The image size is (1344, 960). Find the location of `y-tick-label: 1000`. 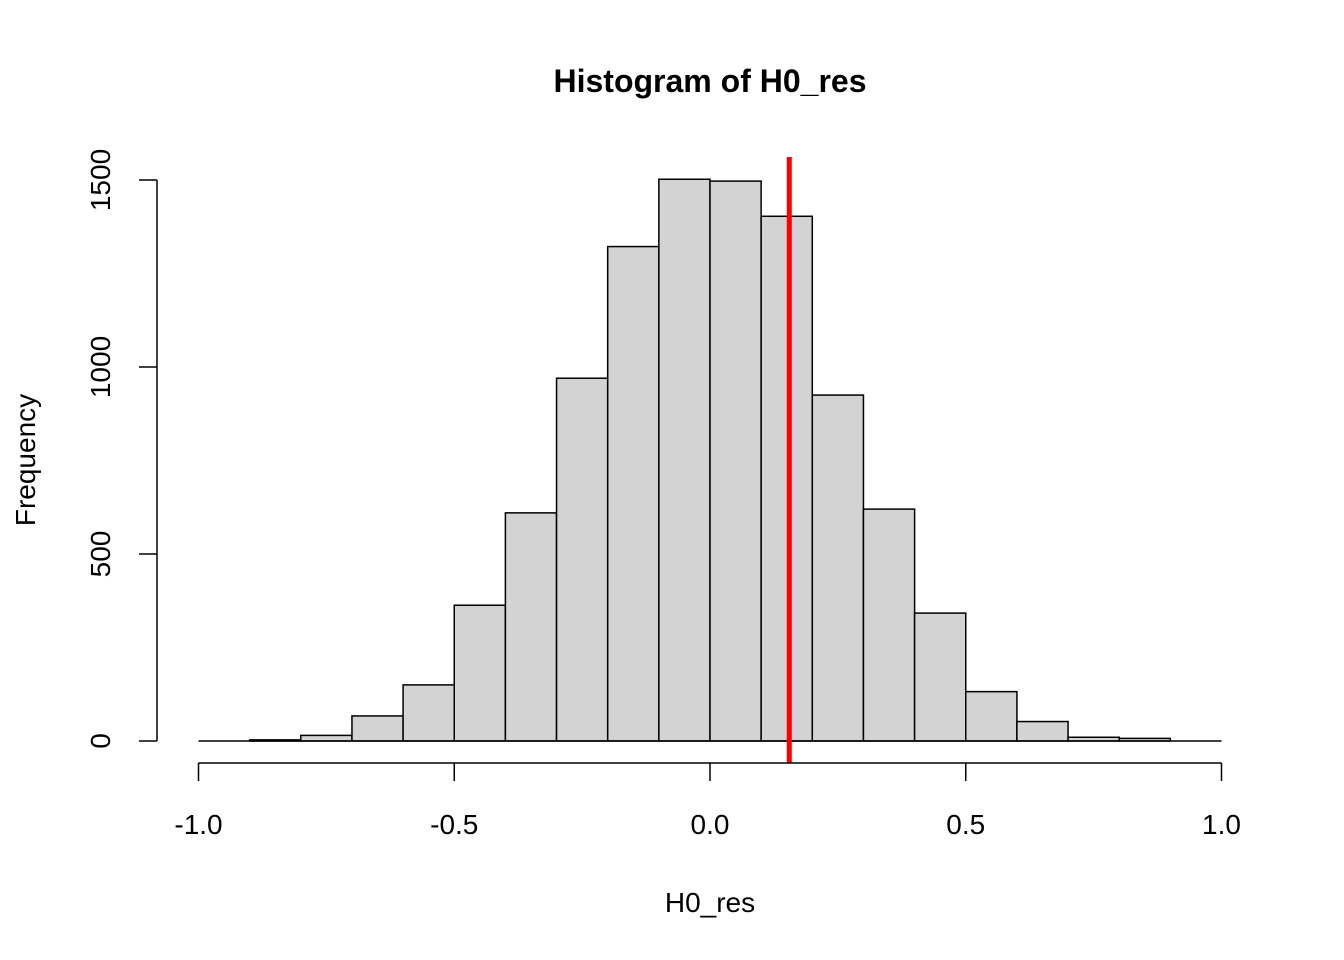

y-tick-label: 1000 is located at coordinates (100, 367).